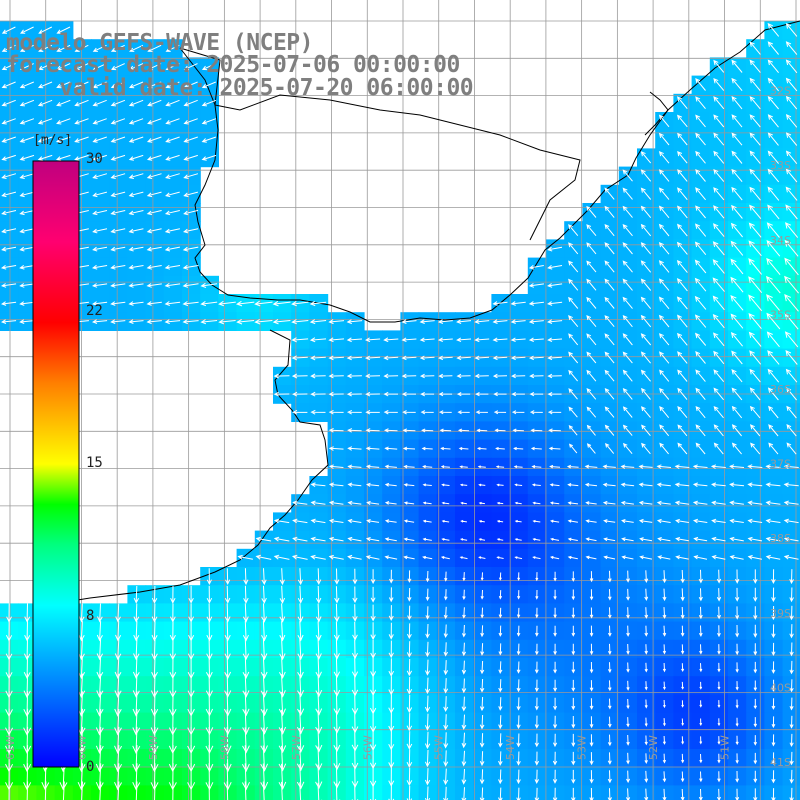 This screenshot has height=800, width=800. Describe the element at coordinates (510, 747) in the screenshot. I see `lon-label: 54W` at that location.